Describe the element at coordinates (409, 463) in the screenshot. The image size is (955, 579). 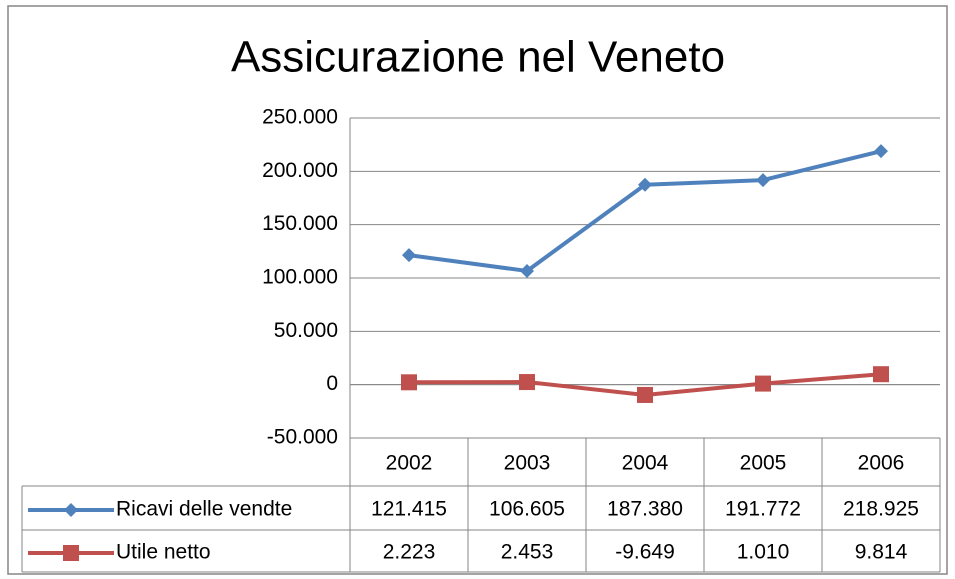
I see `x-tick-label: 2002` at that location.